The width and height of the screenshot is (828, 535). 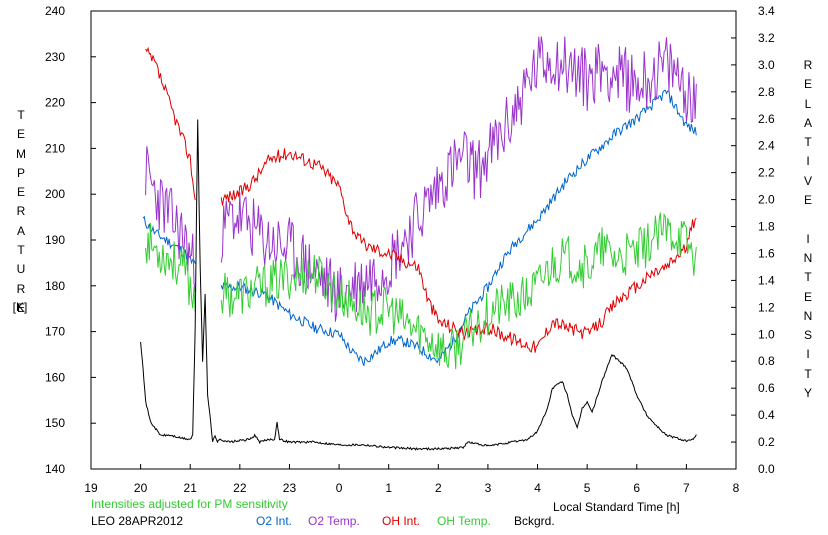 What do you see at coordinates (191, 488) in the screenshot?
I see `x-tick-label: 21` at bounding box center [191, 488].